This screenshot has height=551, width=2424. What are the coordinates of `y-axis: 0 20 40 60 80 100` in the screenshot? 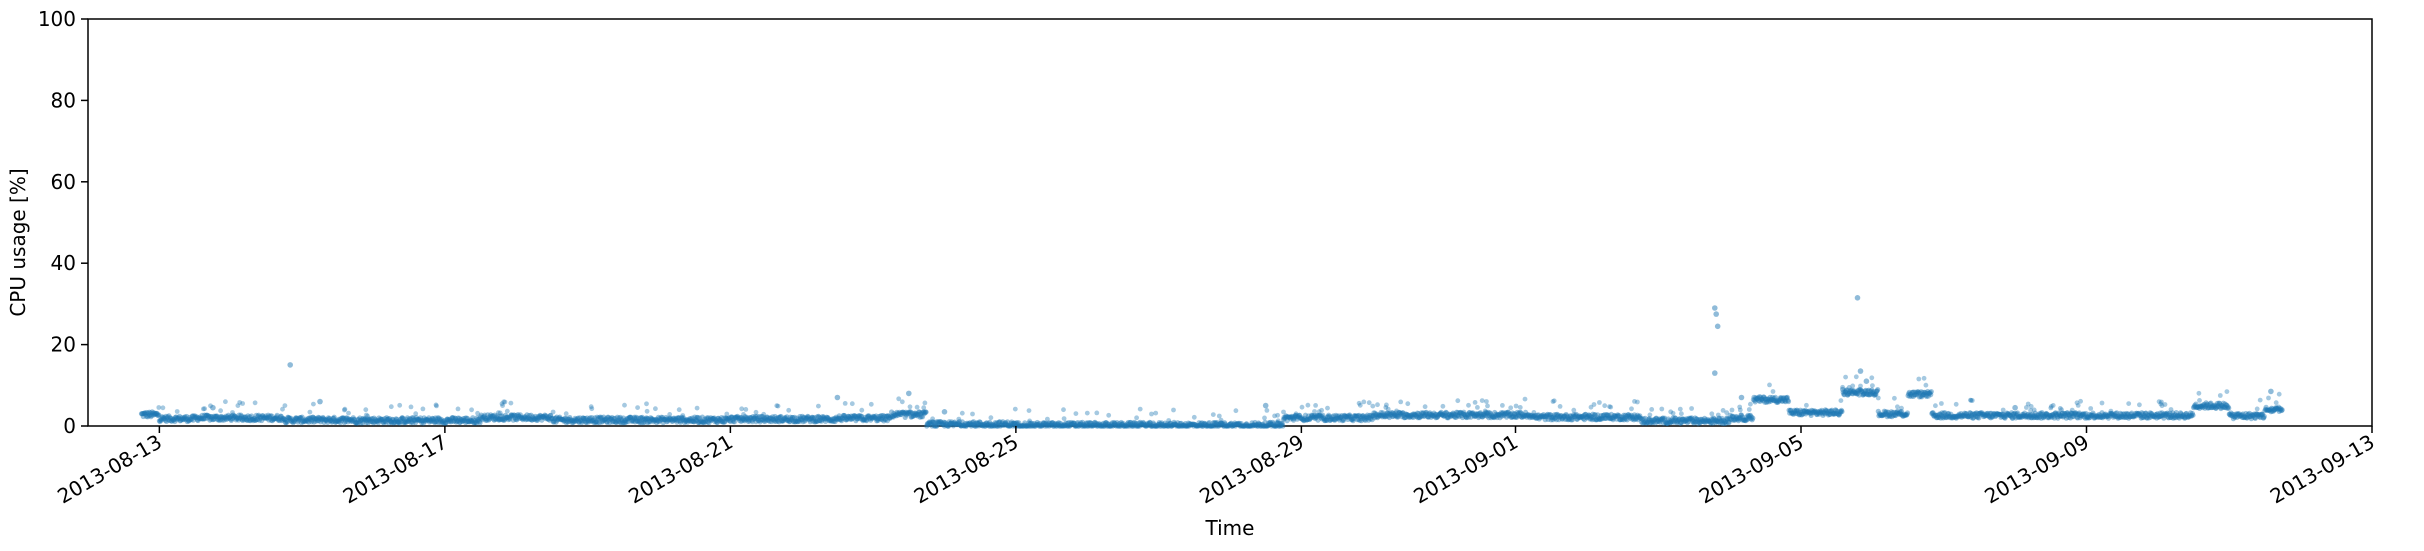 It's located at (63, 222).